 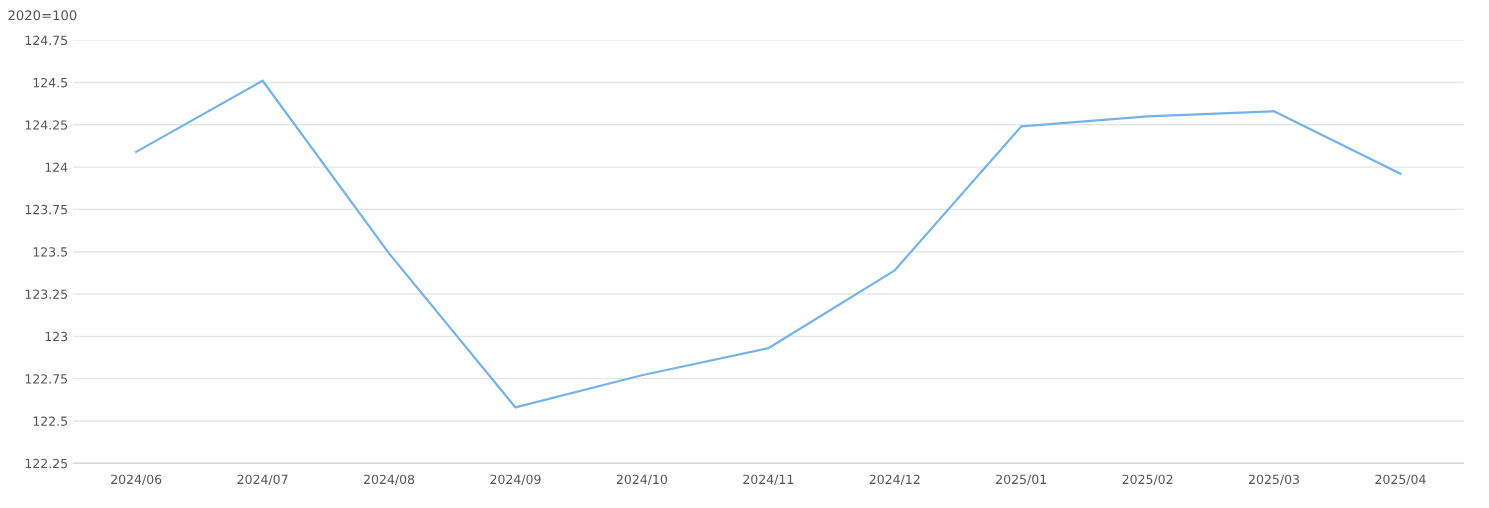 I want to click on x-tick-label: 2025/04, so click(x=1400, y=480).